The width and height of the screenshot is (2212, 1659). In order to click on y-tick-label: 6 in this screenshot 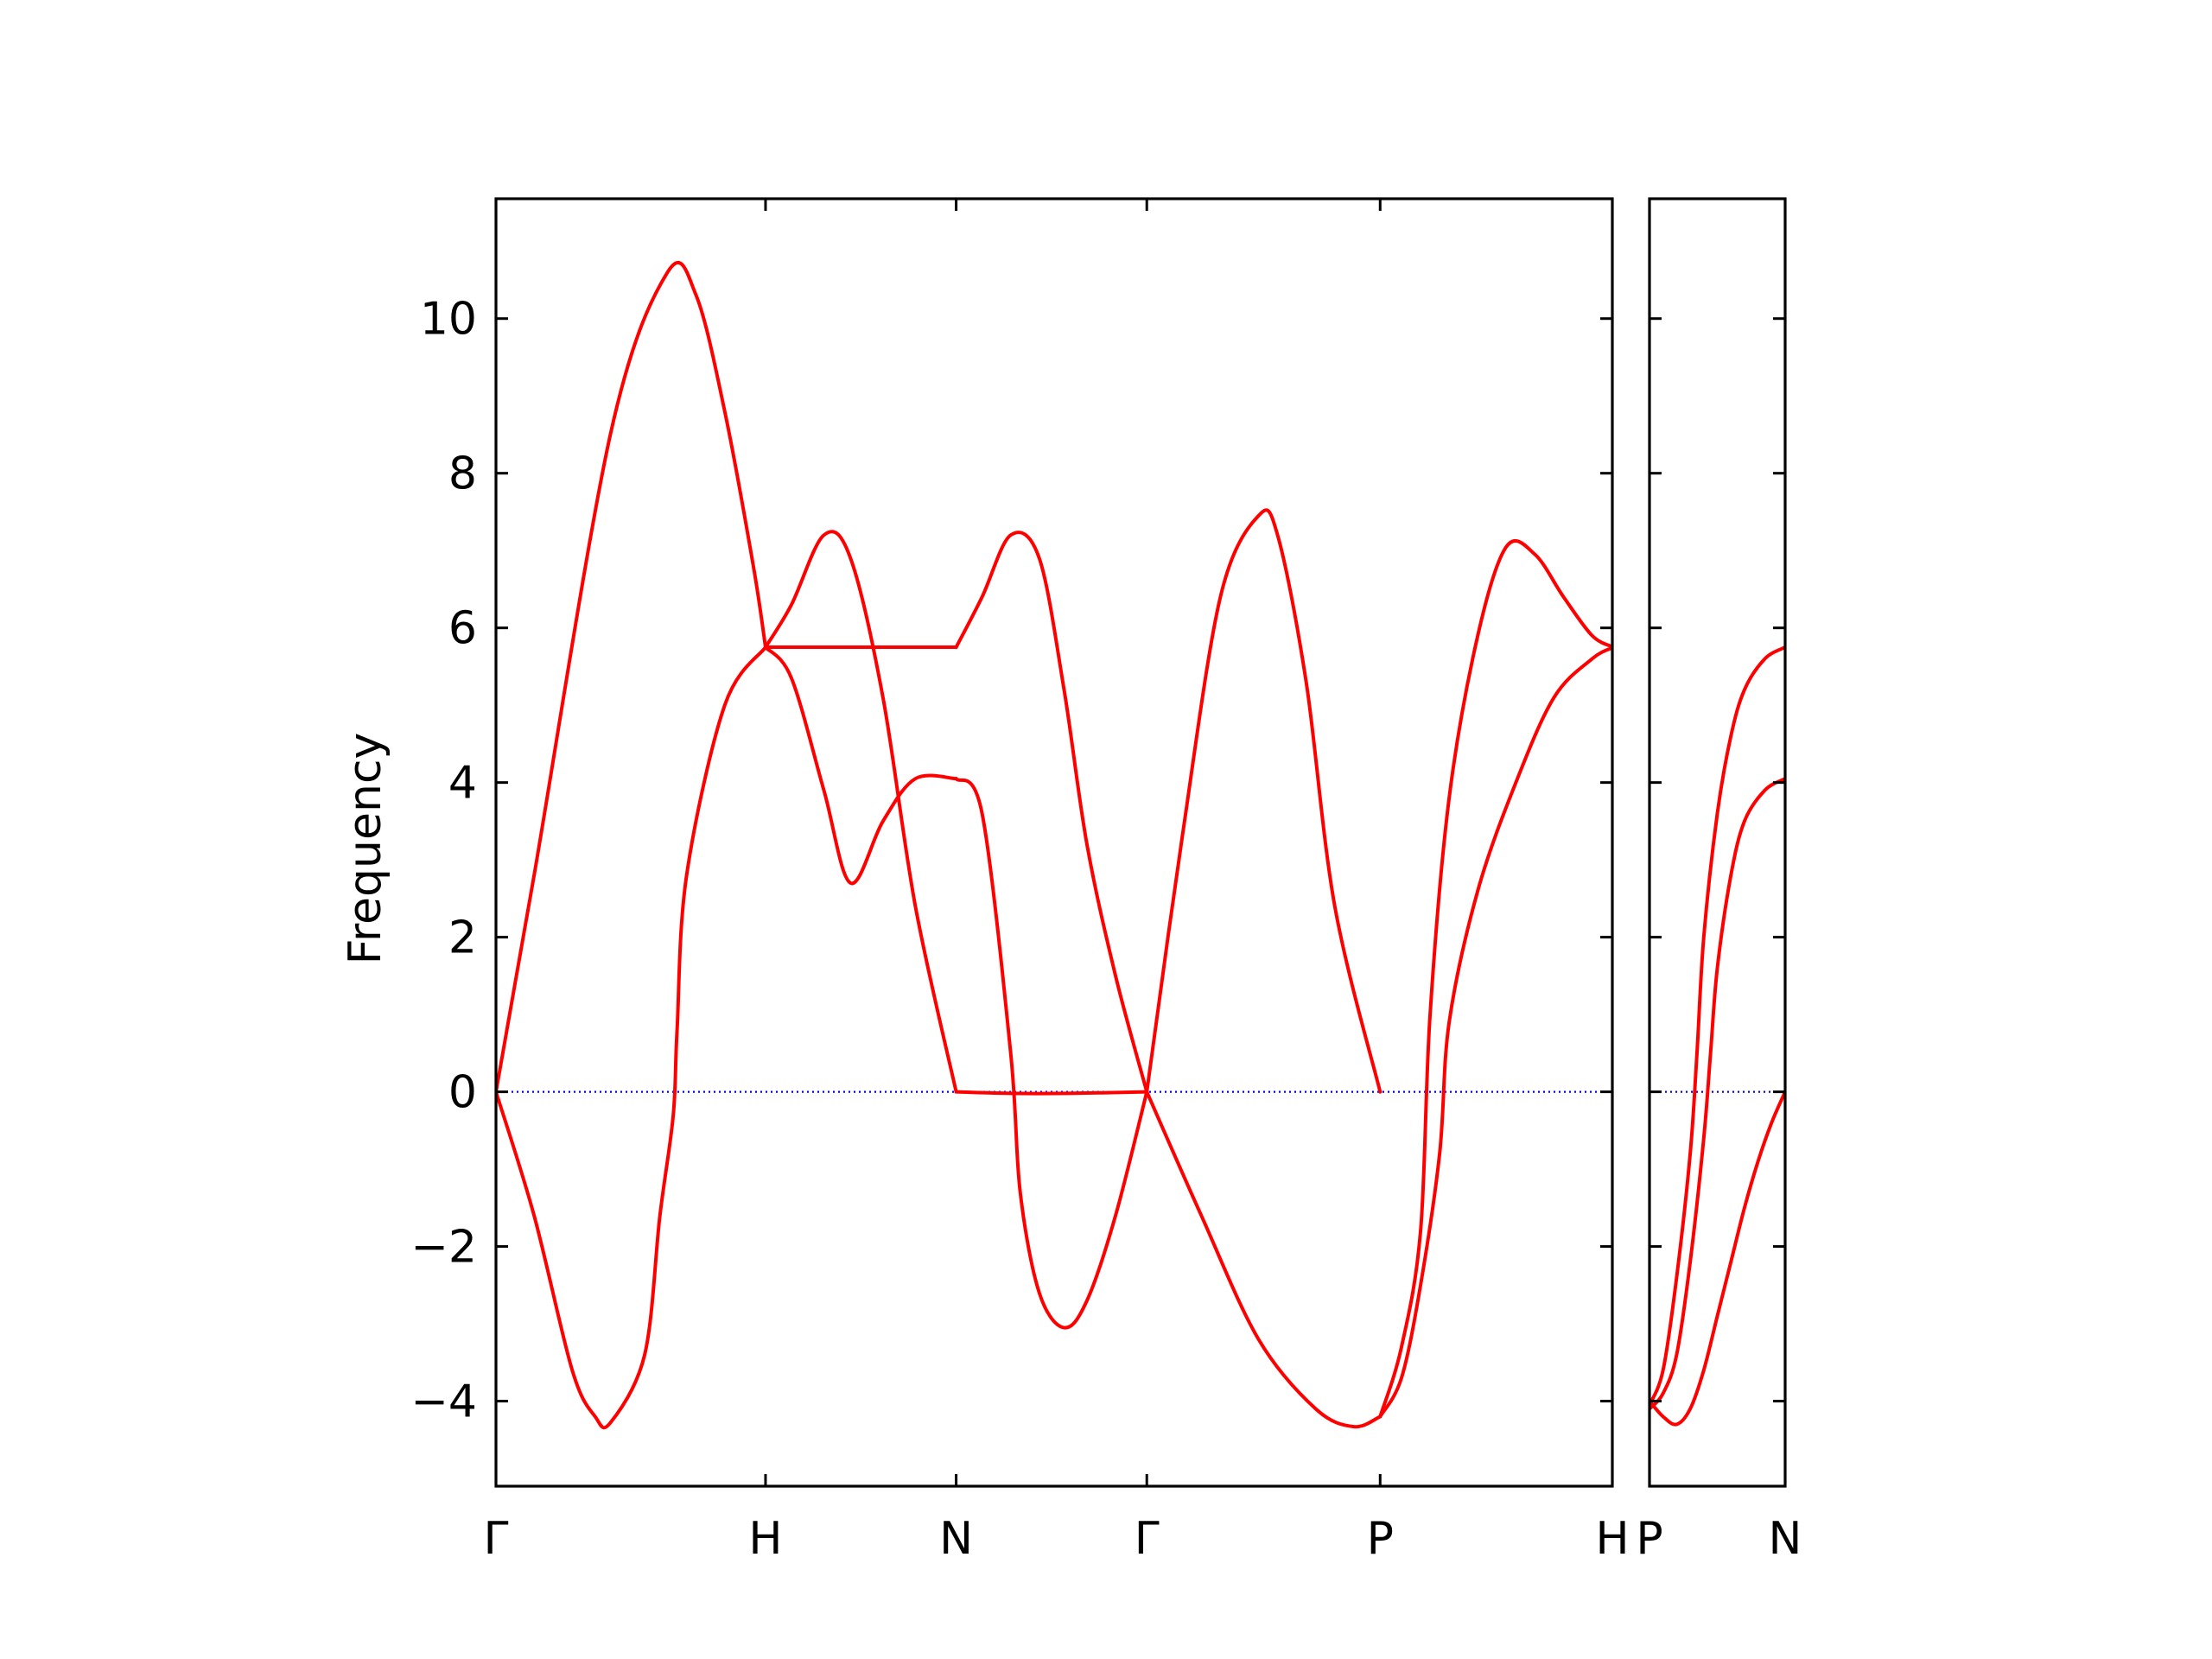, I will do `click(462, 629)`.